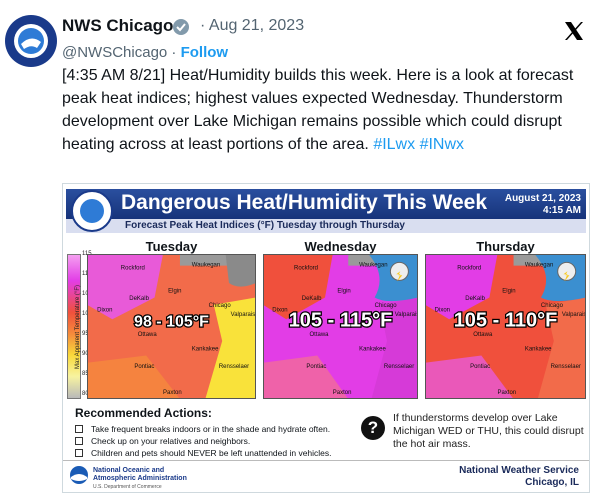  What do you see at coordinates (127, 487) in the screenshot?
I see `department: U.S. Department of Commerce` at bounding box center [127, 487].